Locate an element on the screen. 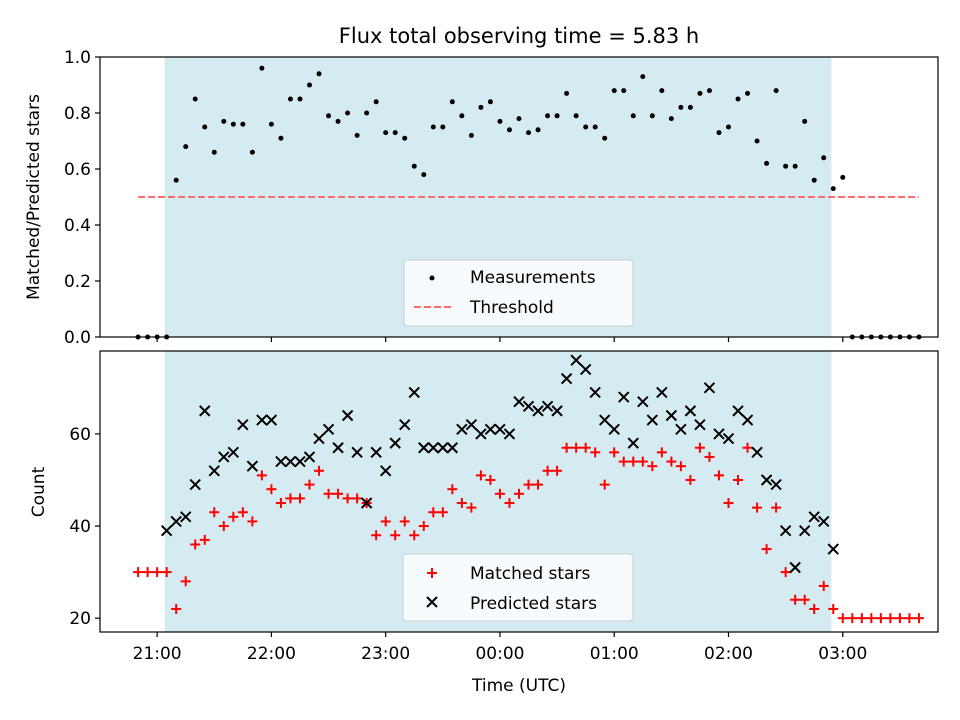 The width and height of the screenshot is (960, 720). legend-marker-matched is located at coordinates (432, 573).